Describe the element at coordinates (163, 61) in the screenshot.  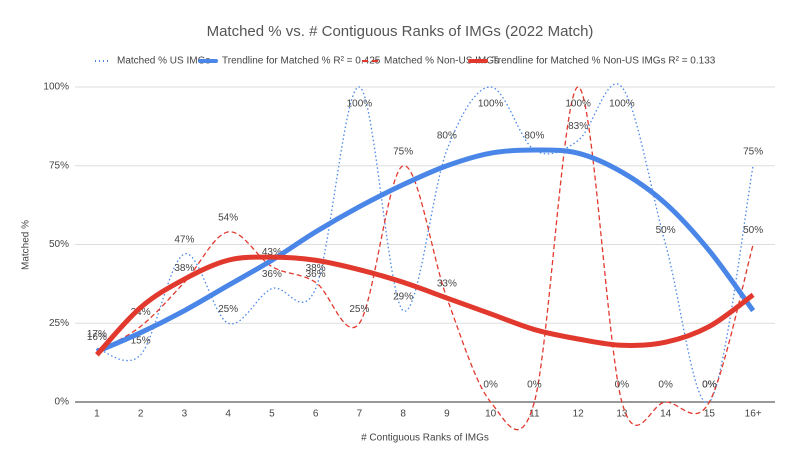
I see `legend-label: Matched % US IMGs` at that location.